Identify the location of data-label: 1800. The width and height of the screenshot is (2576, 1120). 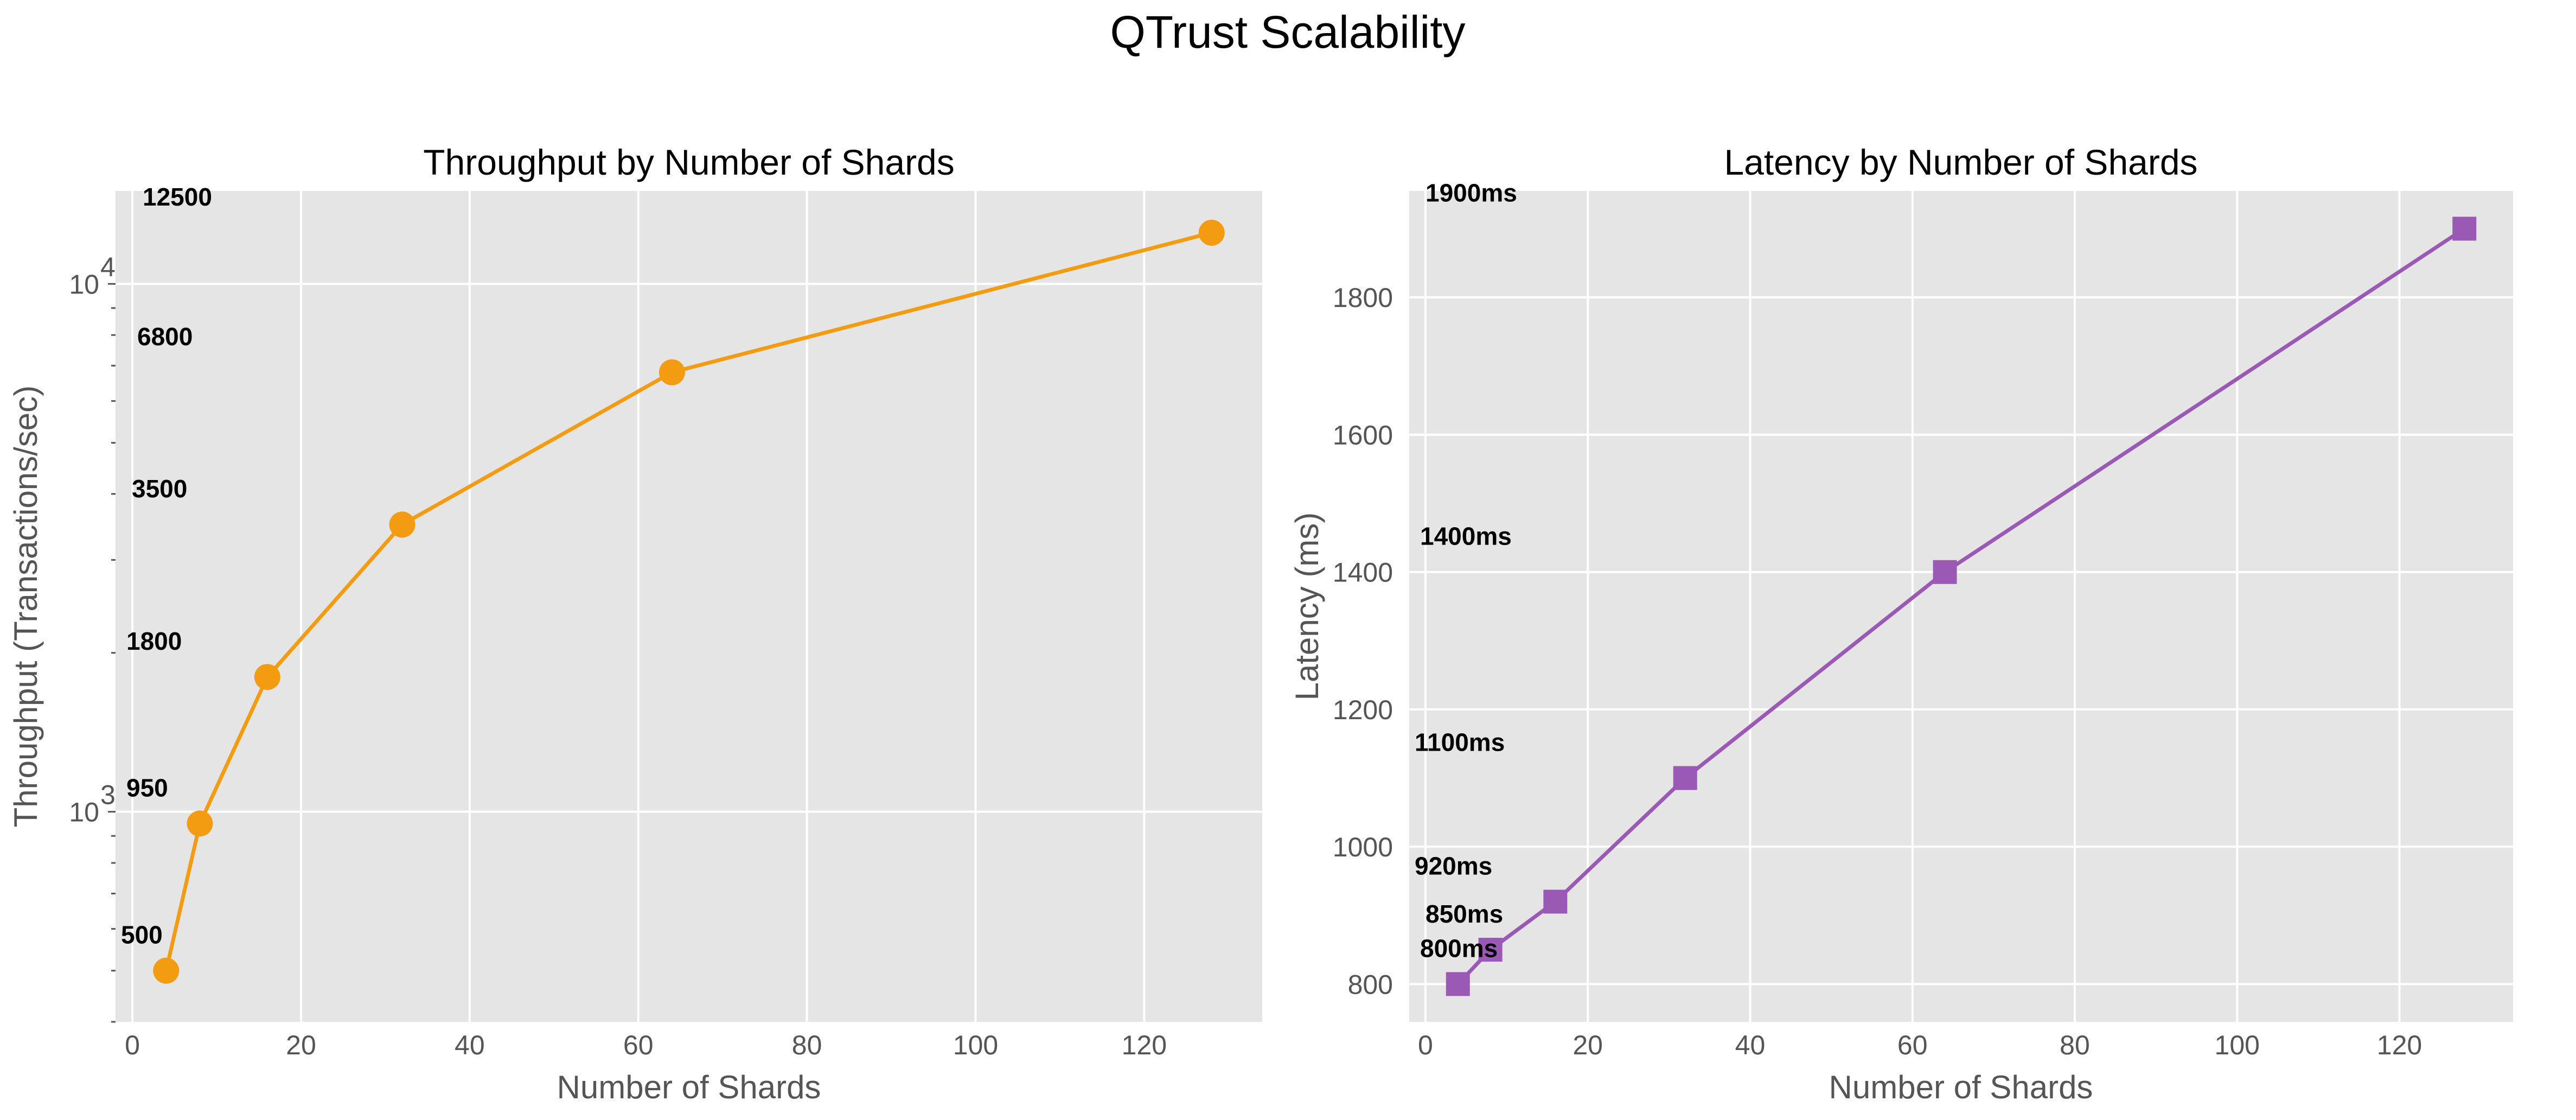
(154, 641).